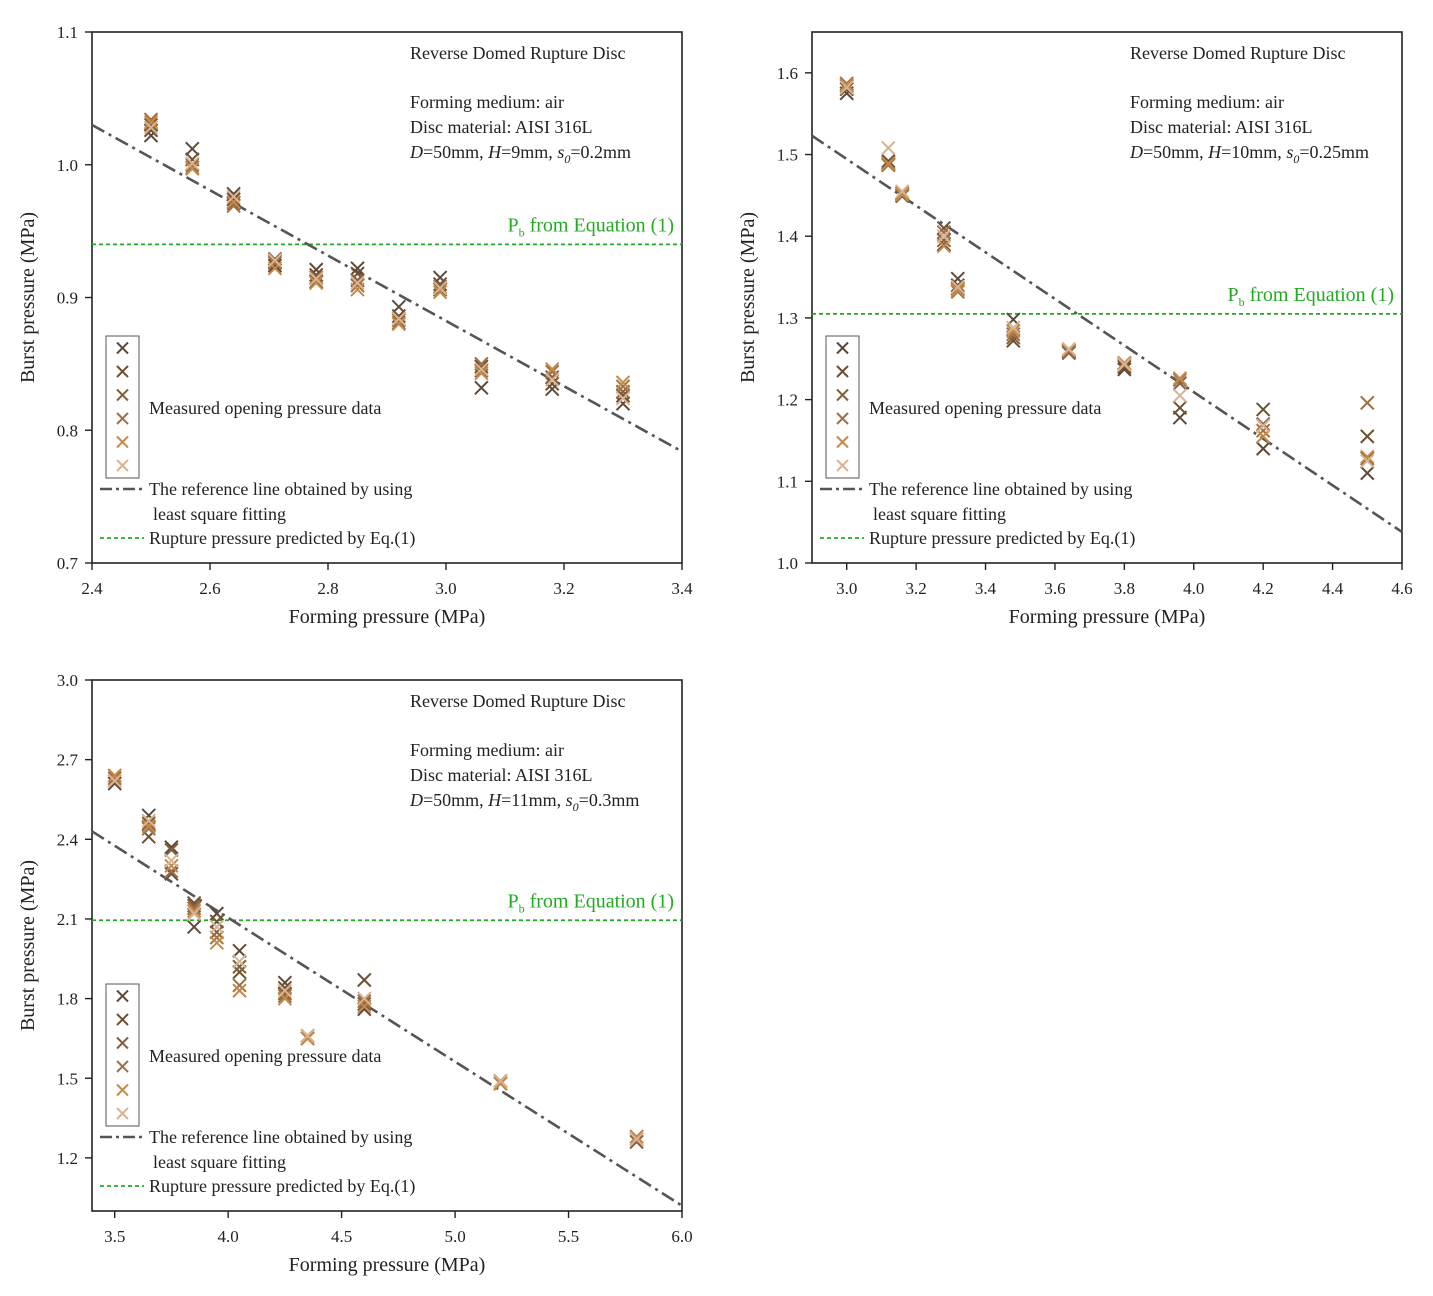 This screenshot has width=1433, height=1296. I want to click on legend-marker-box, so click(122, 1055).